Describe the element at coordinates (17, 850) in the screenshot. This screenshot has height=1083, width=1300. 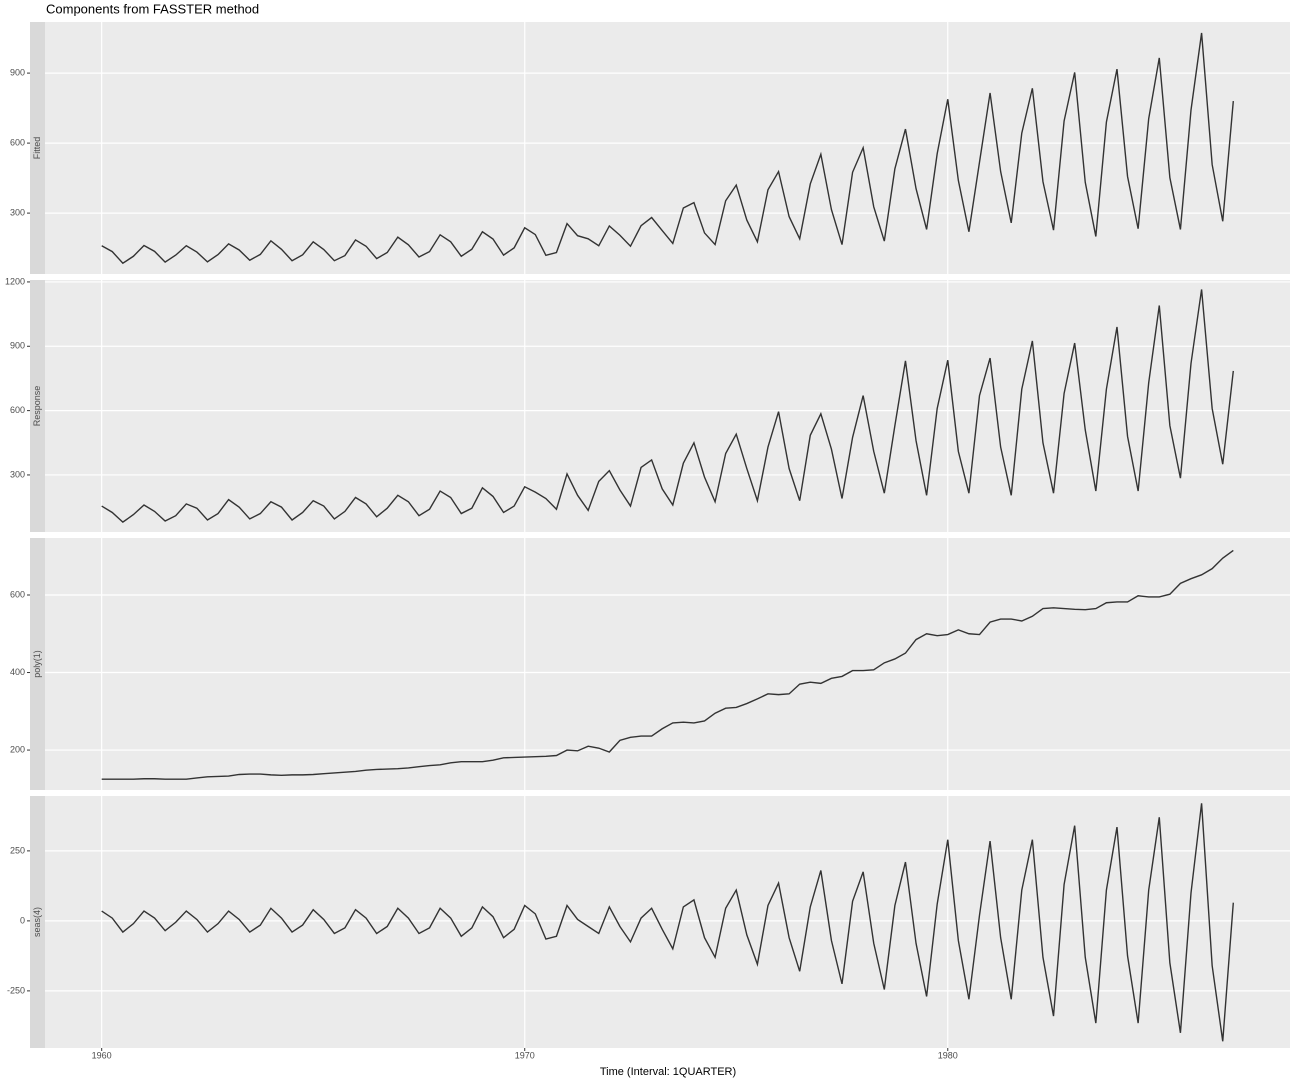
I see `y-tick-label: 250` at that location.